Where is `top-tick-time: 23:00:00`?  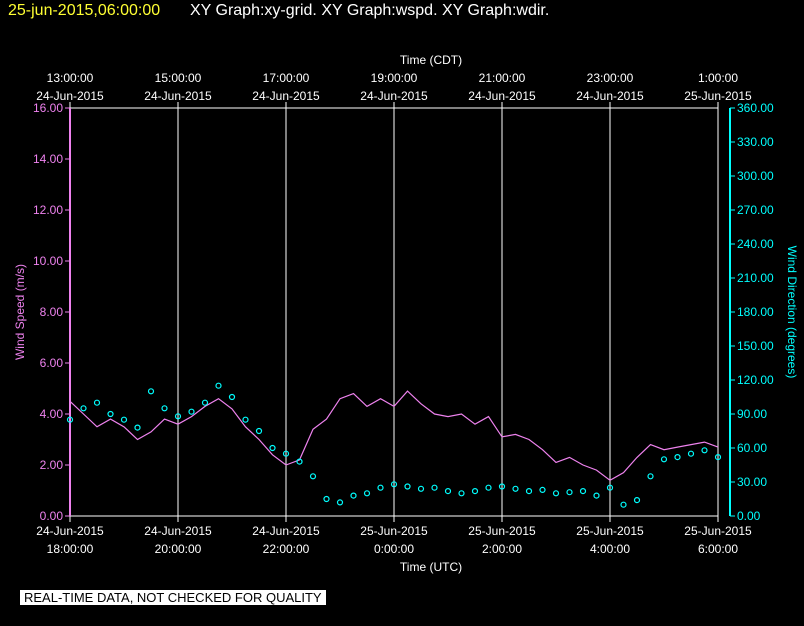
top-tick-time: 23:00:00 is located at coordinates (610, 78).